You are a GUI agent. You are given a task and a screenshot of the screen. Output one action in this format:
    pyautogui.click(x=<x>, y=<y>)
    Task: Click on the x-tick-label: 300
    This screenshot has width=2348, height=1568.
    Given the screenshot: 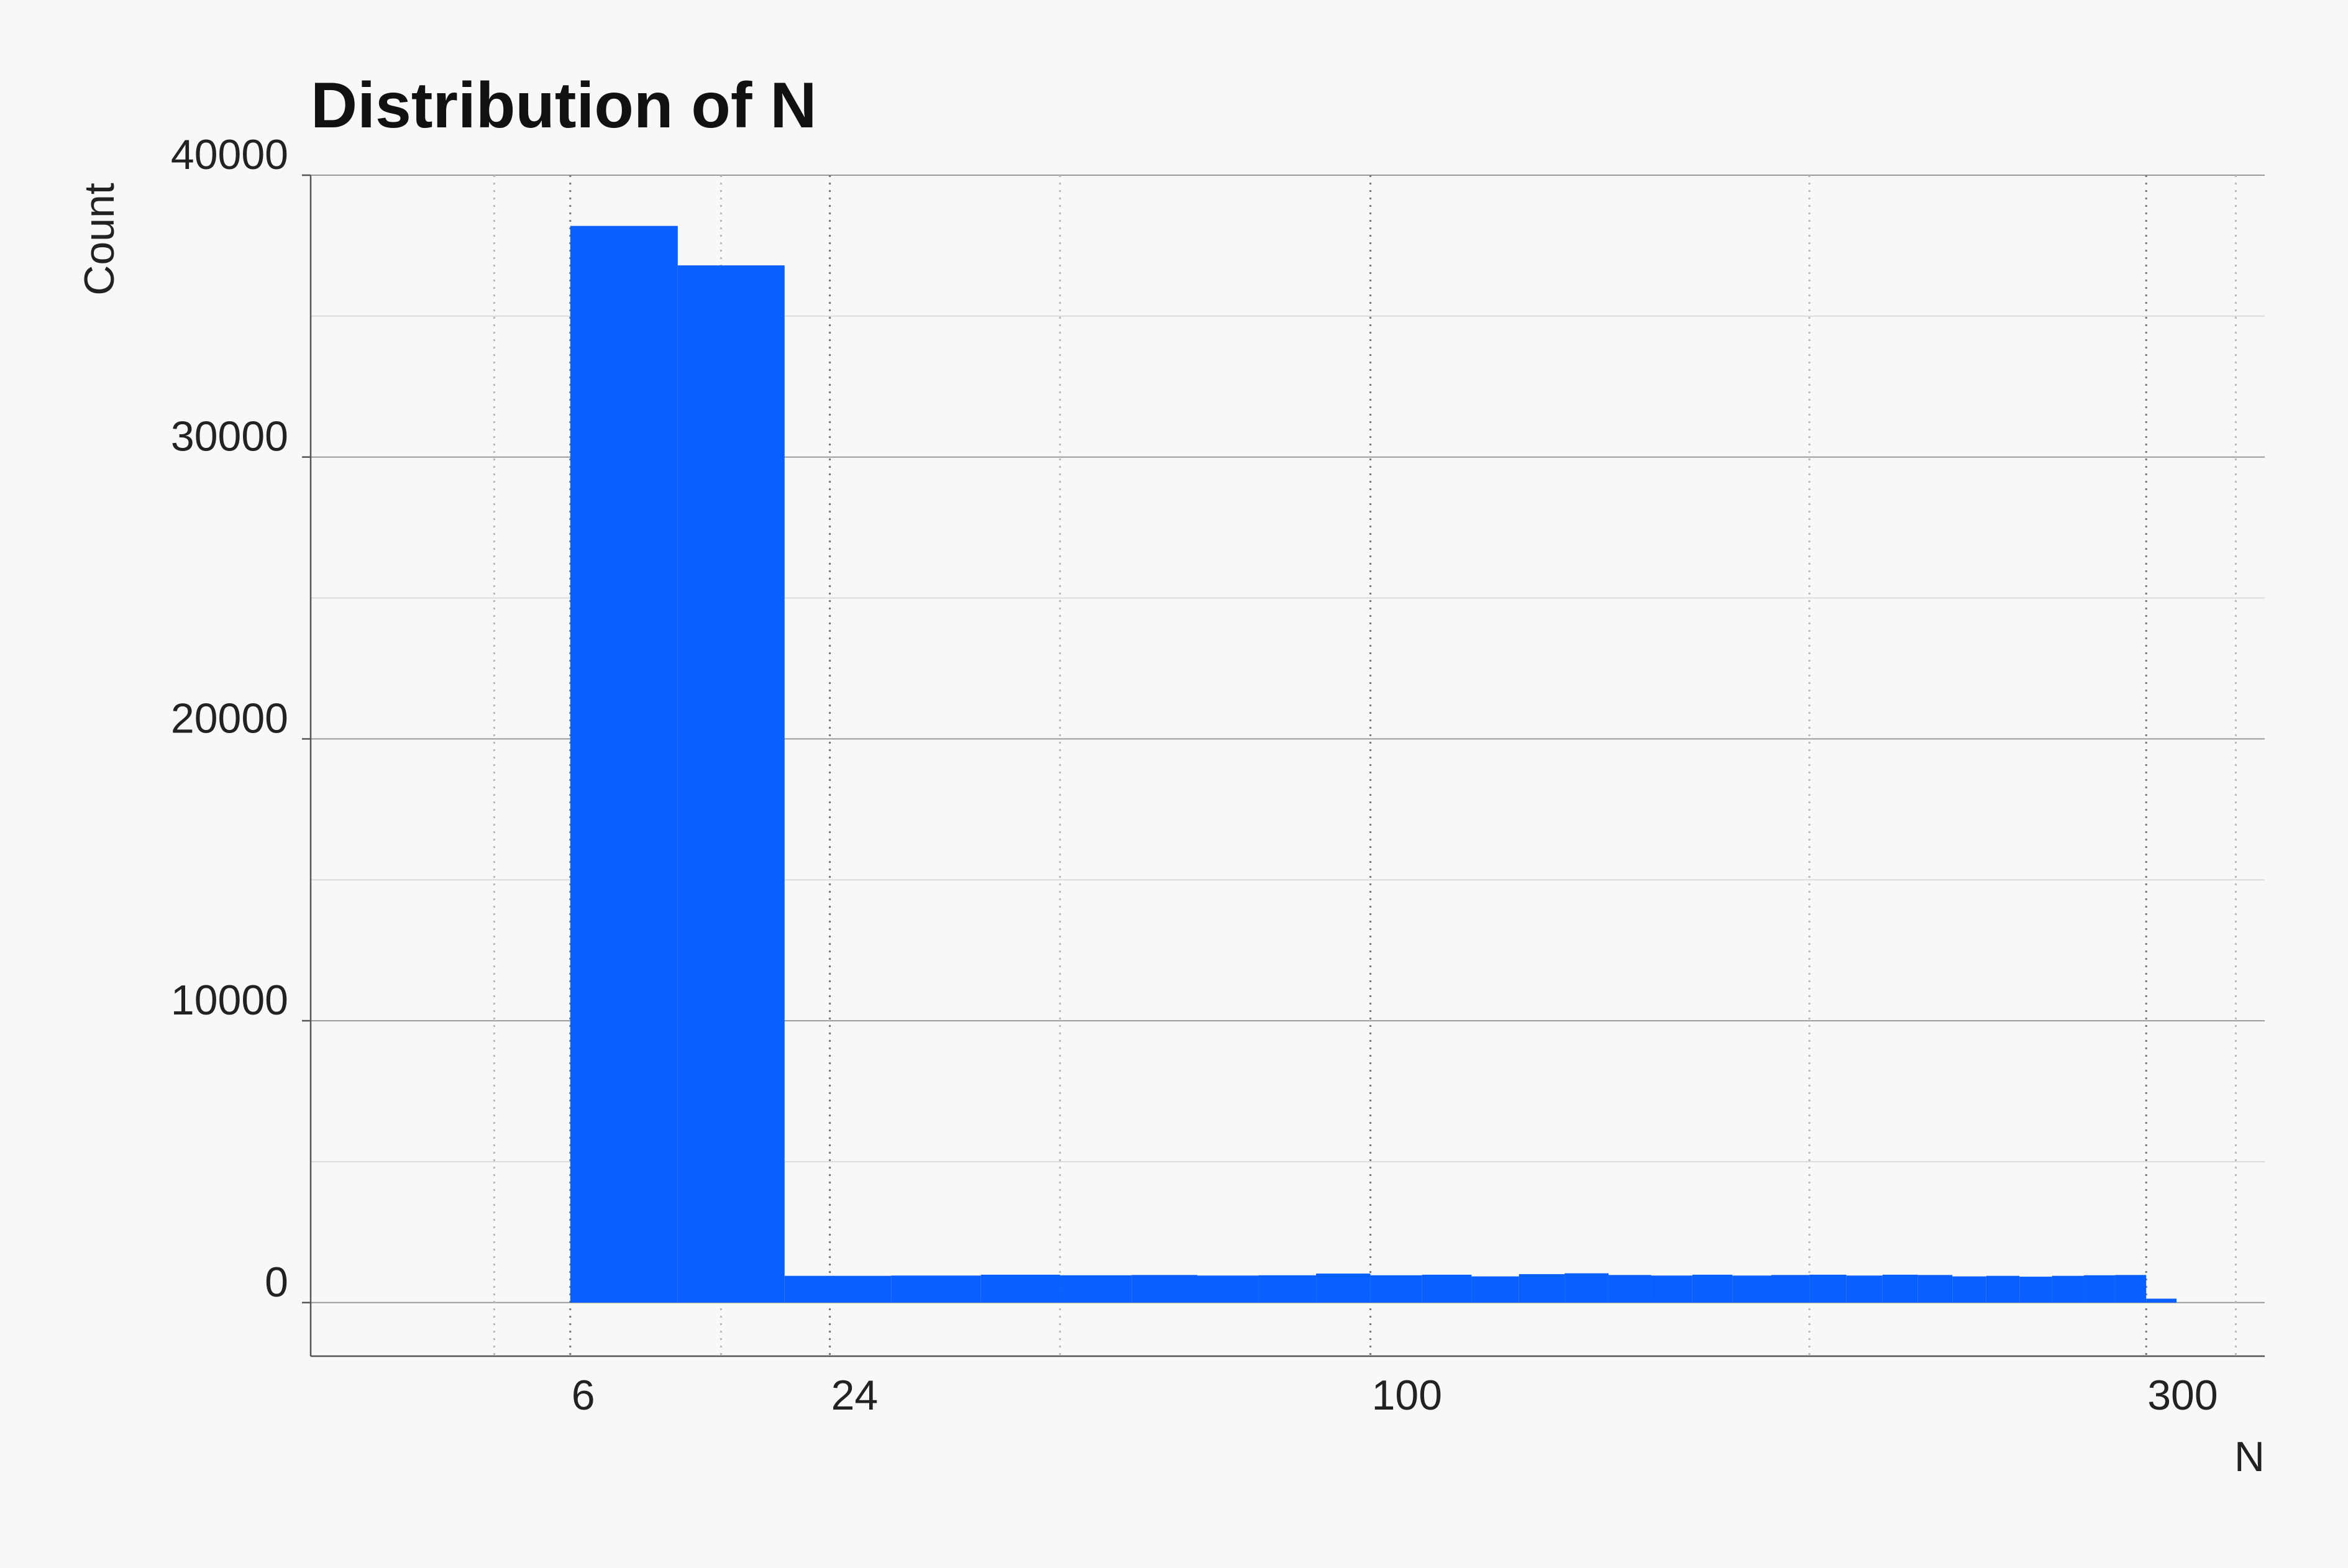 What is the action you would take?
    pyautogui.click(x=2182, y=1395)
    